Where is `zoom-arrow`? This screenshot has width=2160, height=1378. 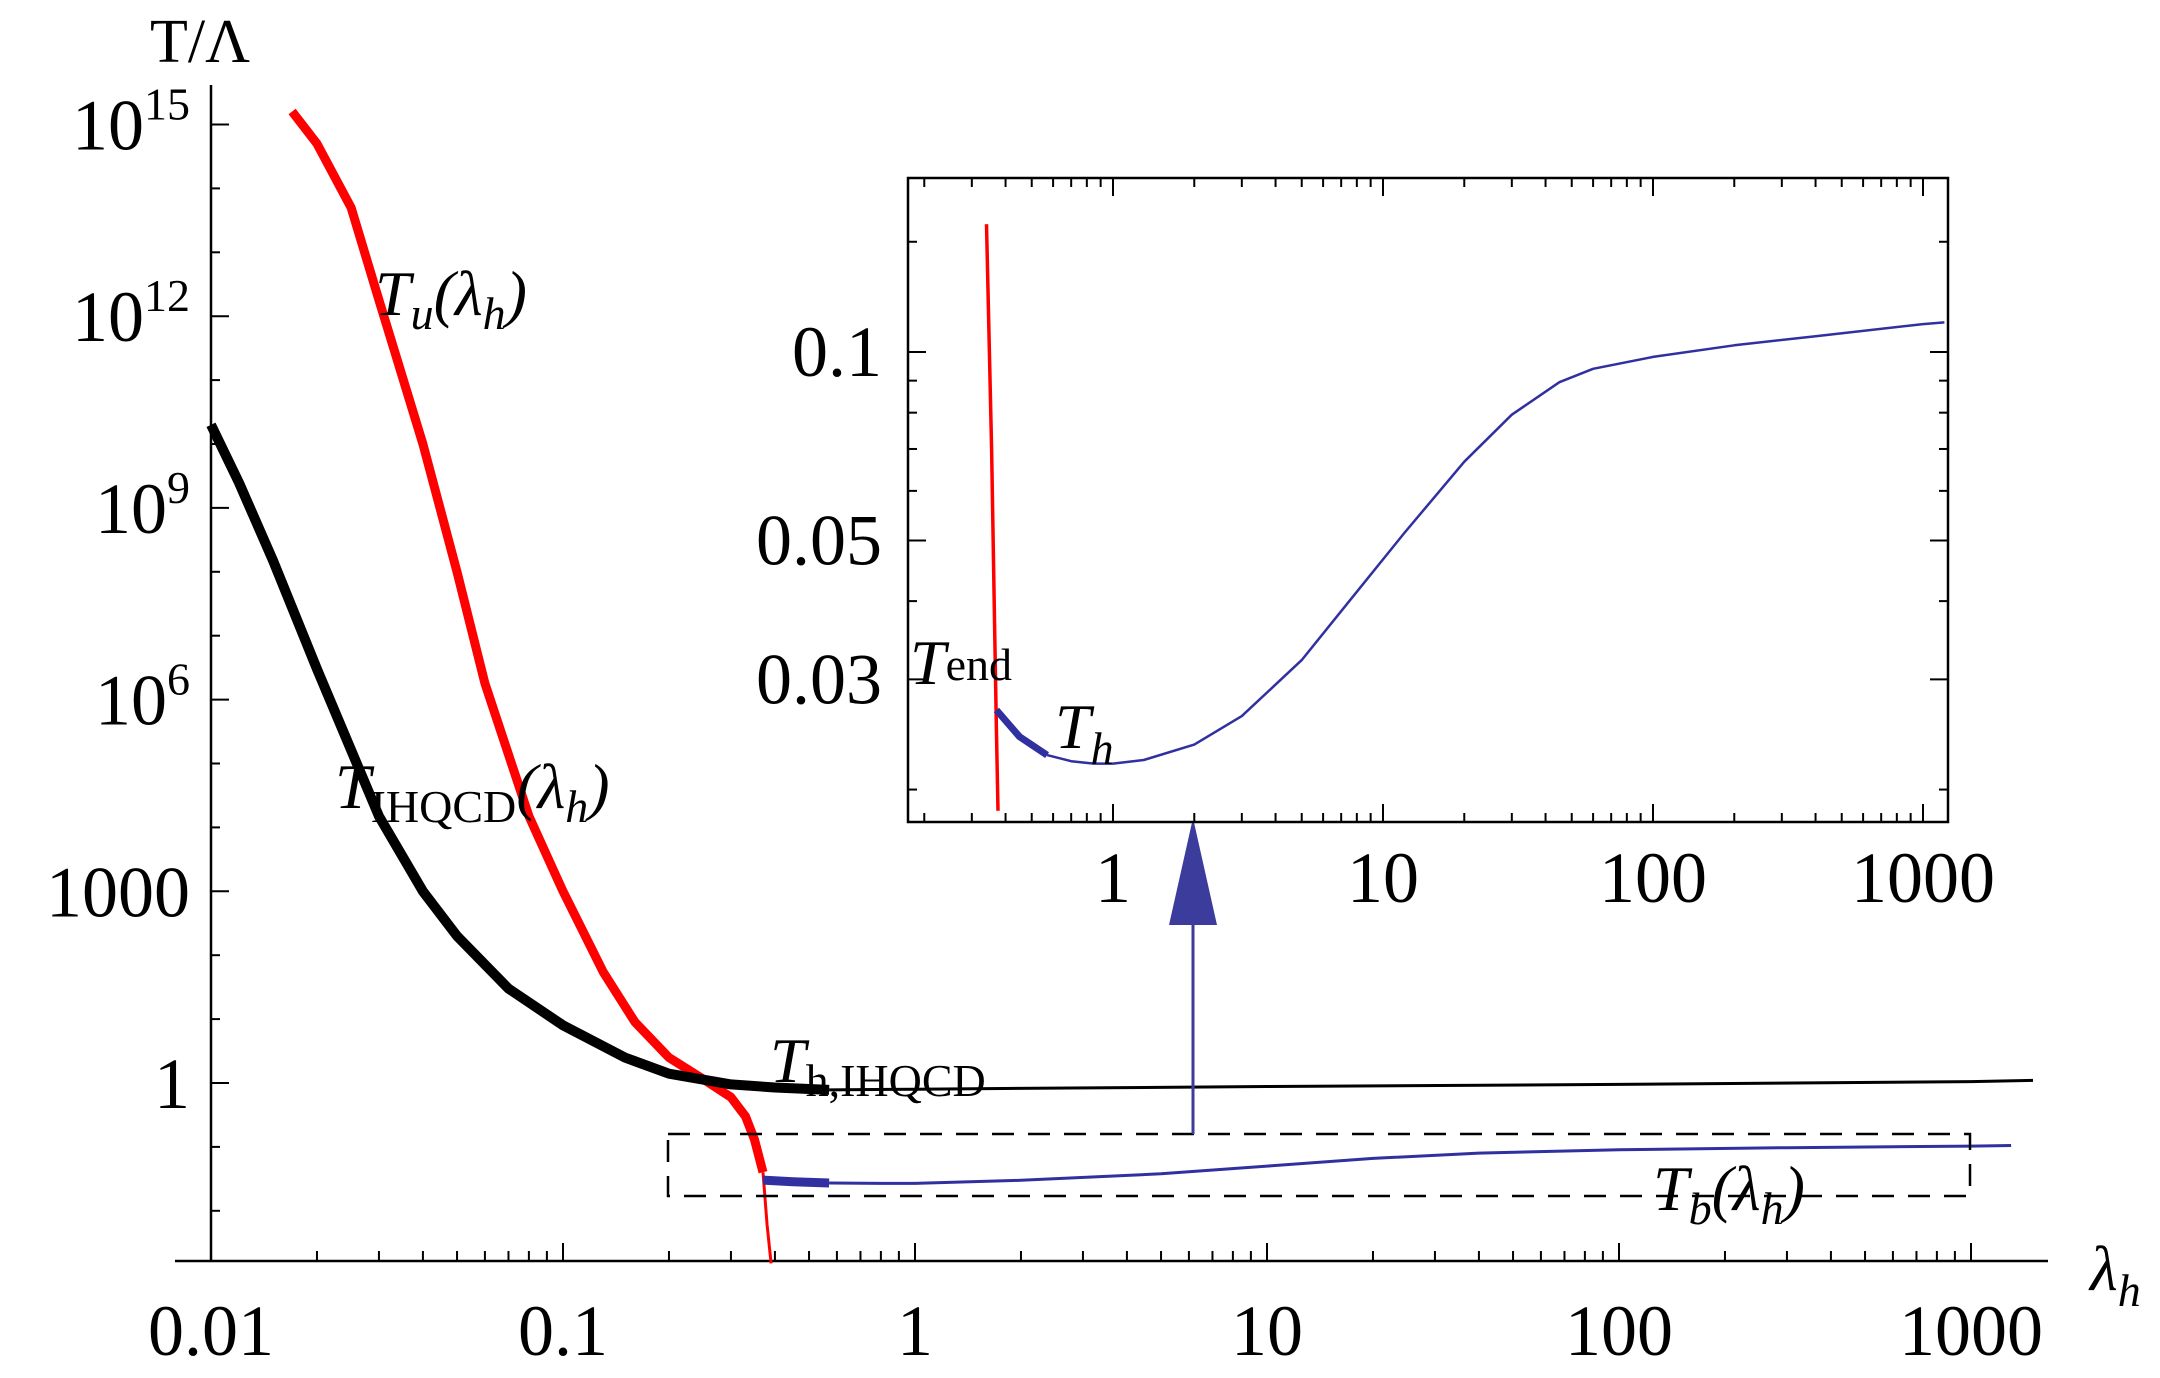
zoom-arrow is located at coordinates (1193, 976).